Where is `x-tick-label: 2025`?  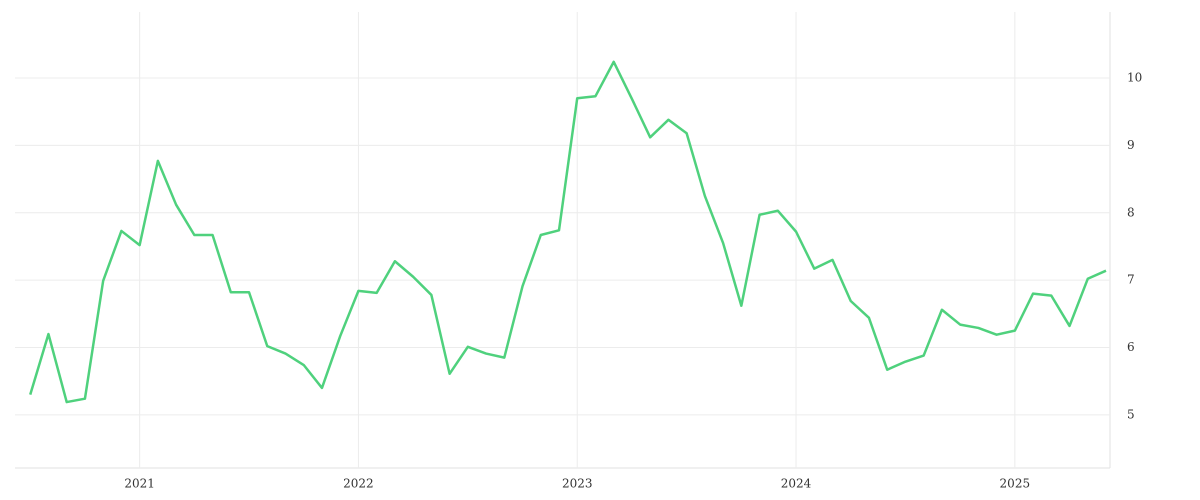
x-tick-label: 2025 is located at coordinates (1015, 484).